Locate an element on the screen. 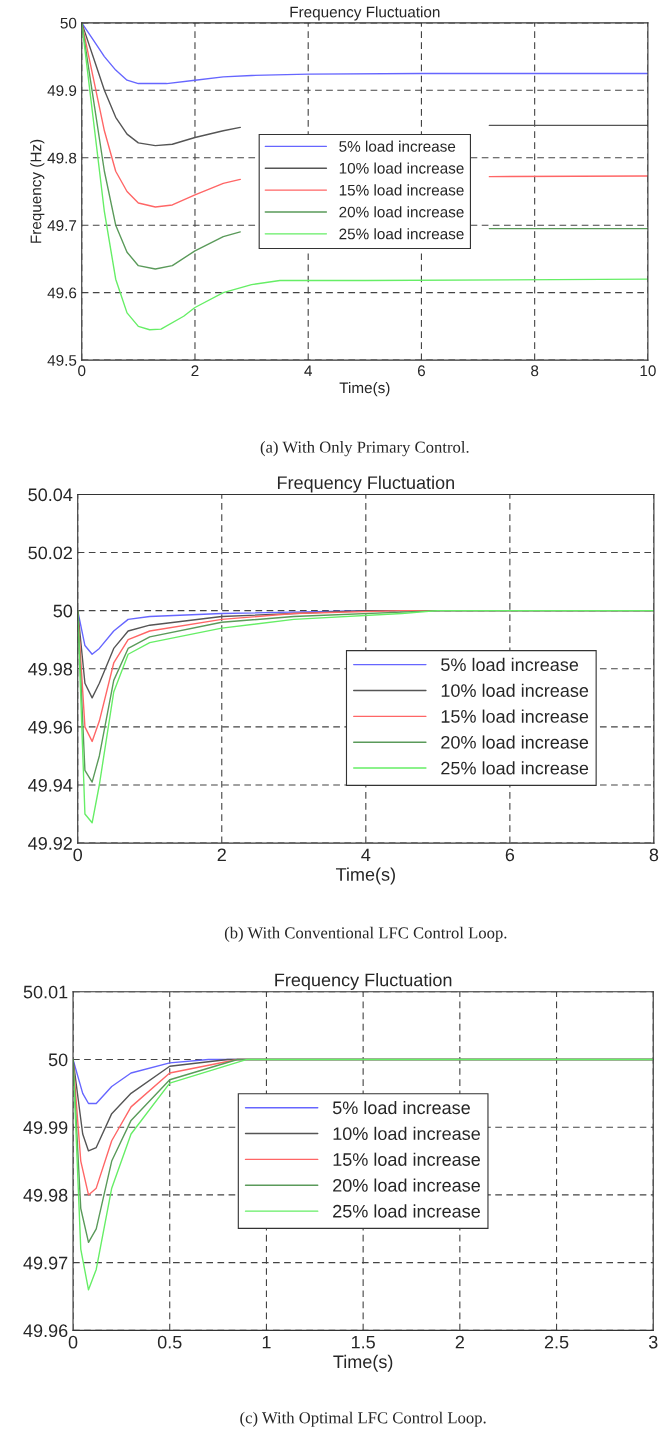 This screenshot has height=1429, width=670. x-tick-label: 1 is located at coordinates (266, 1342).